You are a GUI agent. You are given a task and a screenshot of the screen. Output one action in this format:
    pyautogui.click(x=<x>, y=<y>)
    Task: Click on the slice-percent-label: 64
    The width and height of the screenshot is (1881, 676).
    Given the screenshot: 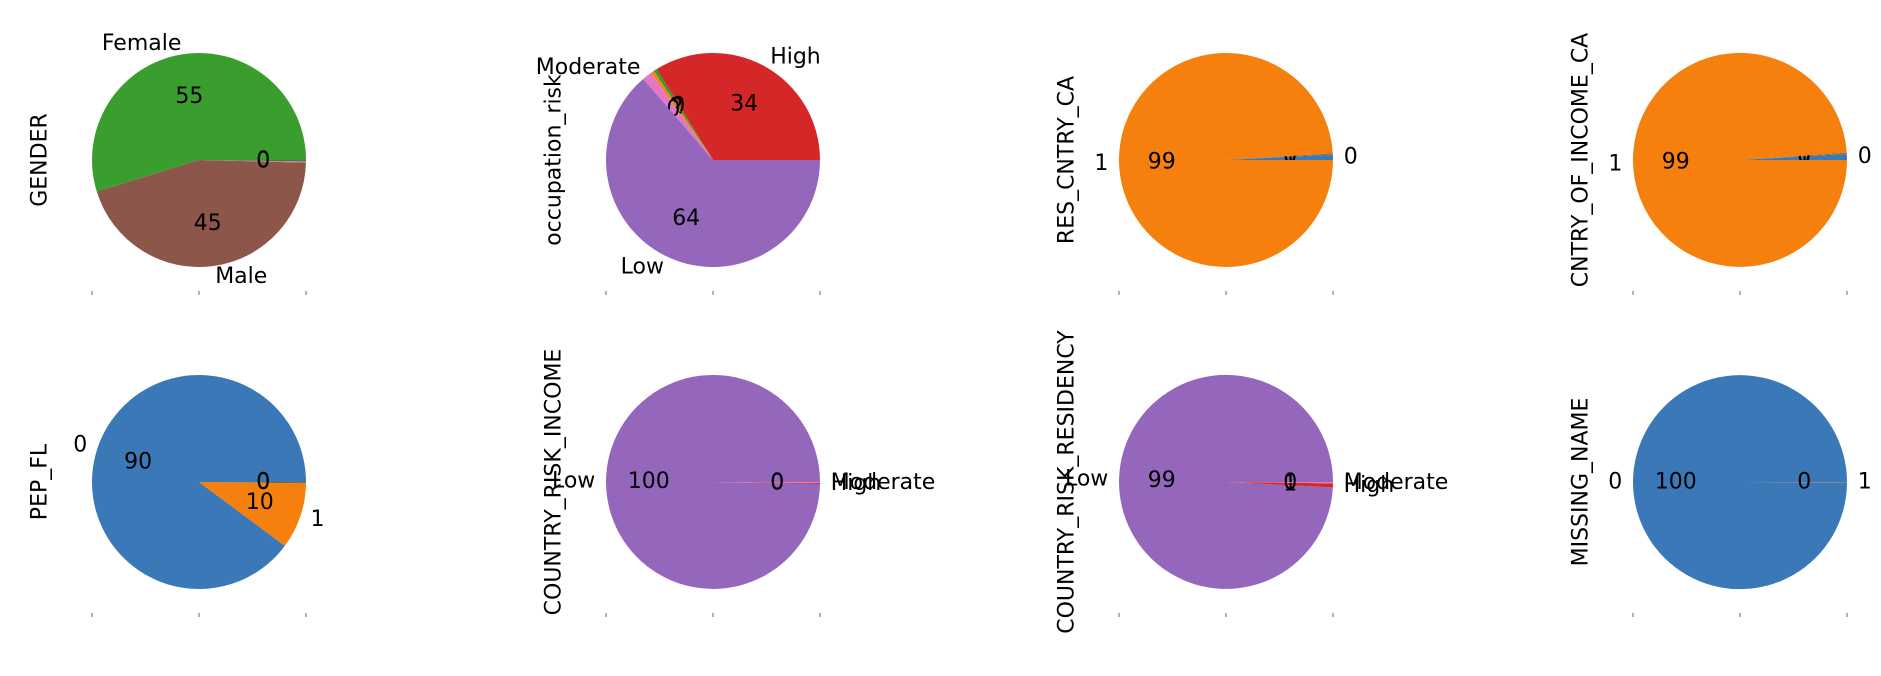 What is the action you would take?
    pyautogui.click(x=686, y=218)
    